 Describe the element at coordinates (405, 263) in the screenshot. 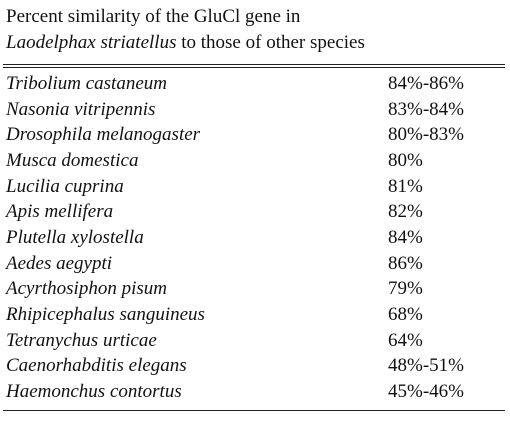

I see `similarity-cell: 86%` at that location.